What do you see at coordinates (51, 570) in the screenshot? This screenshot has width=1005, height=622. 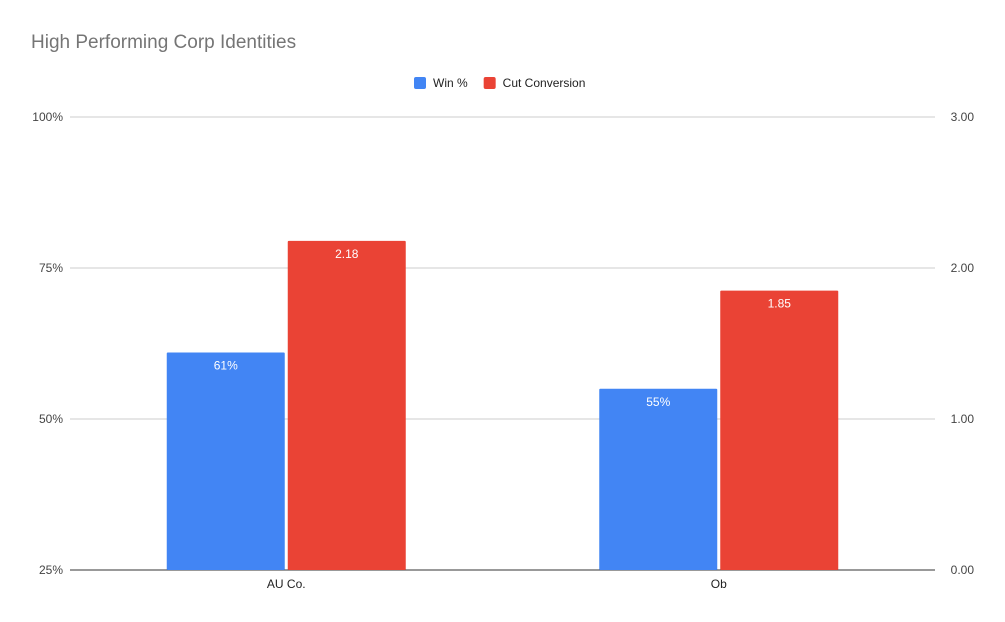 I see `y-left-tick-label: 25%` at bounding box center [51, 570].